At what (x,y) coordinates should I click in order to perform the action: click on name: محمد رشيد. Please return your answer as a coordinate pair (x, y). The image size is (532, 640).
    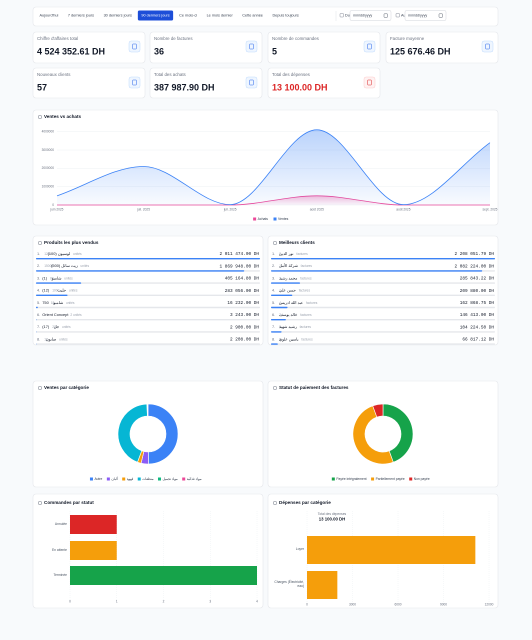
    Looking at the image, I should click on (288, 277).